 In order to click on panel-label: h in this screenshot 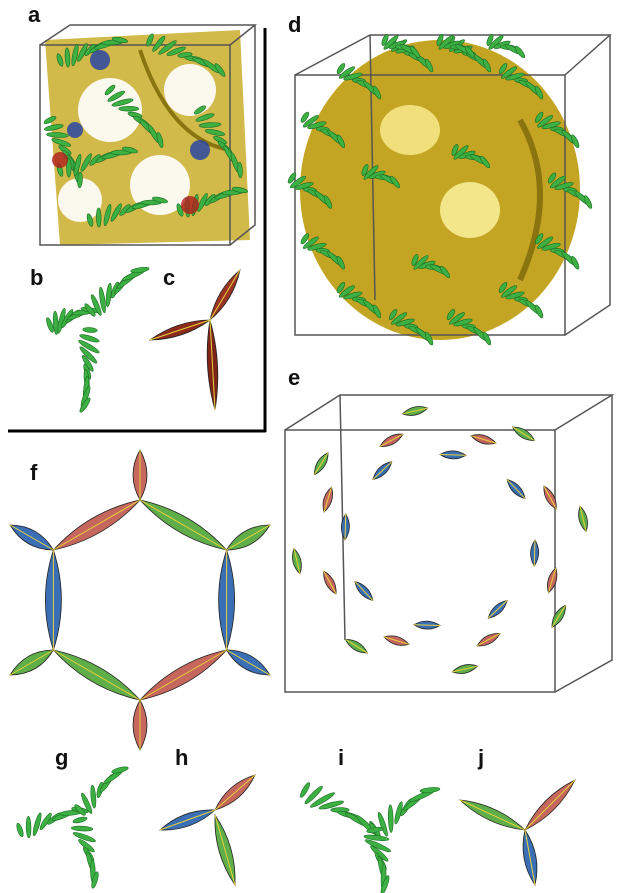, I will do `click(181, 757)`.